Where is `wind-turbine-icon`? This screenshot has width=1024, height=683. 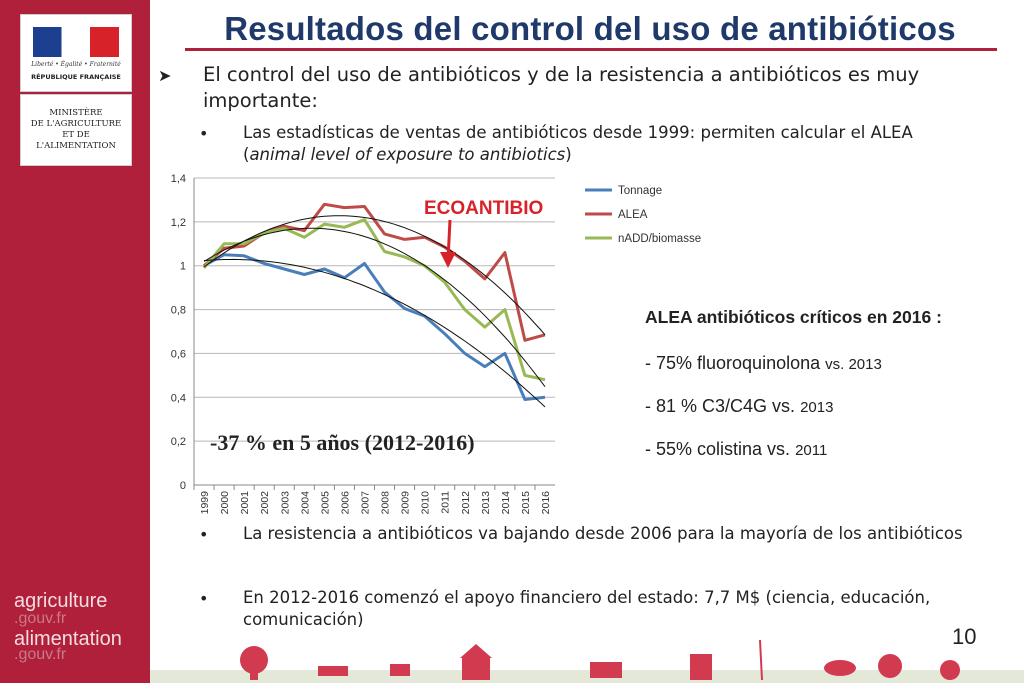 wind-turbine-icon is located at coordinates (761, 660).